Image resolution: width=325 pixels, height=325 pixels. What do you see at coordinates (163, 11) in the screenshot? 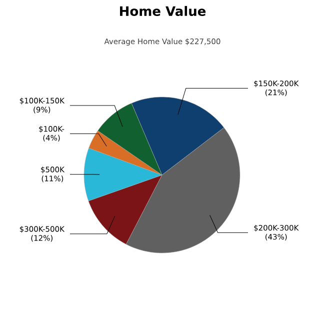
I see `chart-title: Home Value` at bounding box center [163, 11].